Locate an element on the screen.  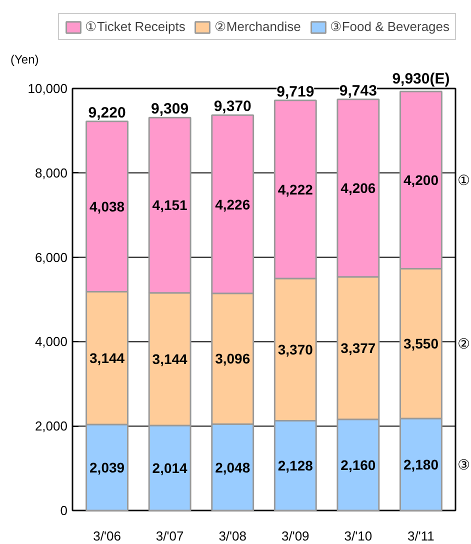
y-tick-label: 8,000 is located at coordinates (51, 172).